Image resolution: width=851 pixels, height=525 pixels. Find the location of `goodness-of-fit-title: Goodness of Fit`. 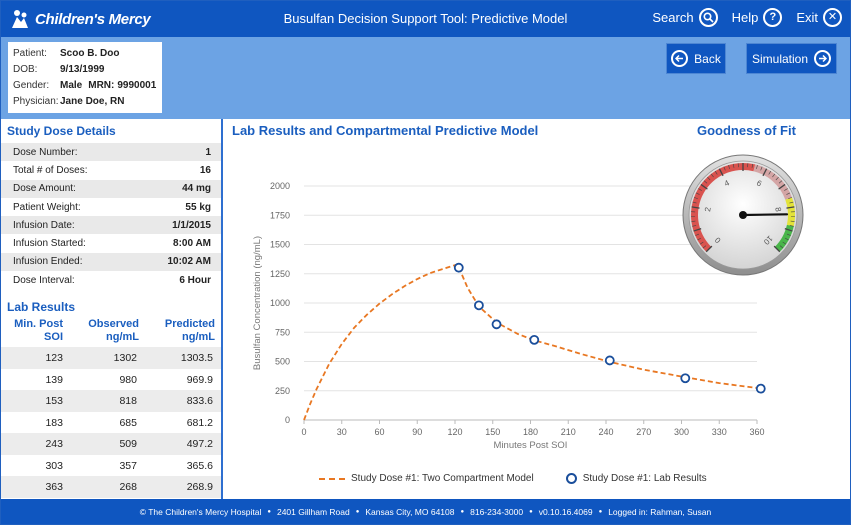

goodness-of-fit-title: Goodness of Fit is located at coordinates (746, 130).